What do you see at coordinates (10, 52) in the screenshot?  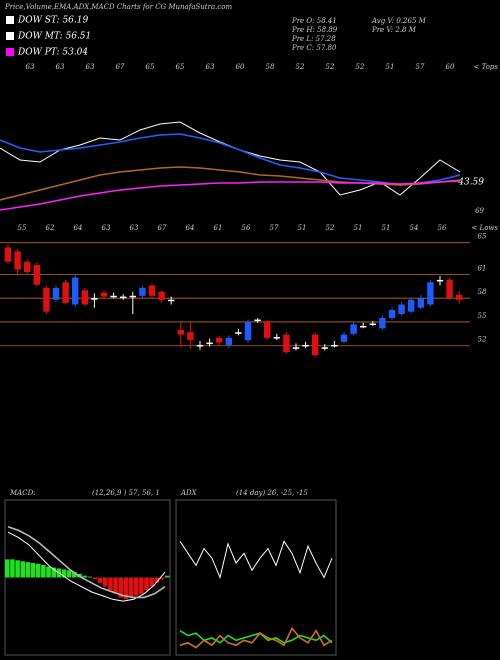 I see `legend-swatch` at bounding box center [10, 52].